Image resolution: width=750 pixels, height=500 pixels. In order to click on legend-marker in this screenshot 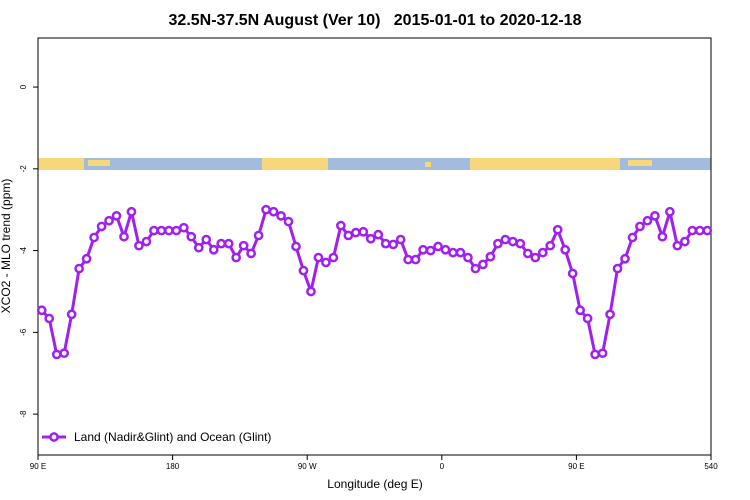, I will do `click(54, 437)`.